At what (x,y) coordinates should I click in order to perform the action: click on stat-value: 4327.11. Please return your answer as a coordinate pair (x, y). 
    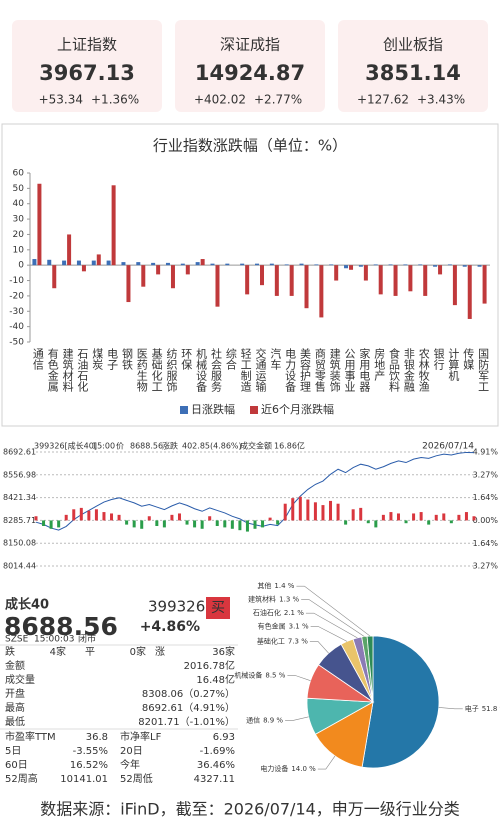
    Looking at the image, I should click on (214, 779).